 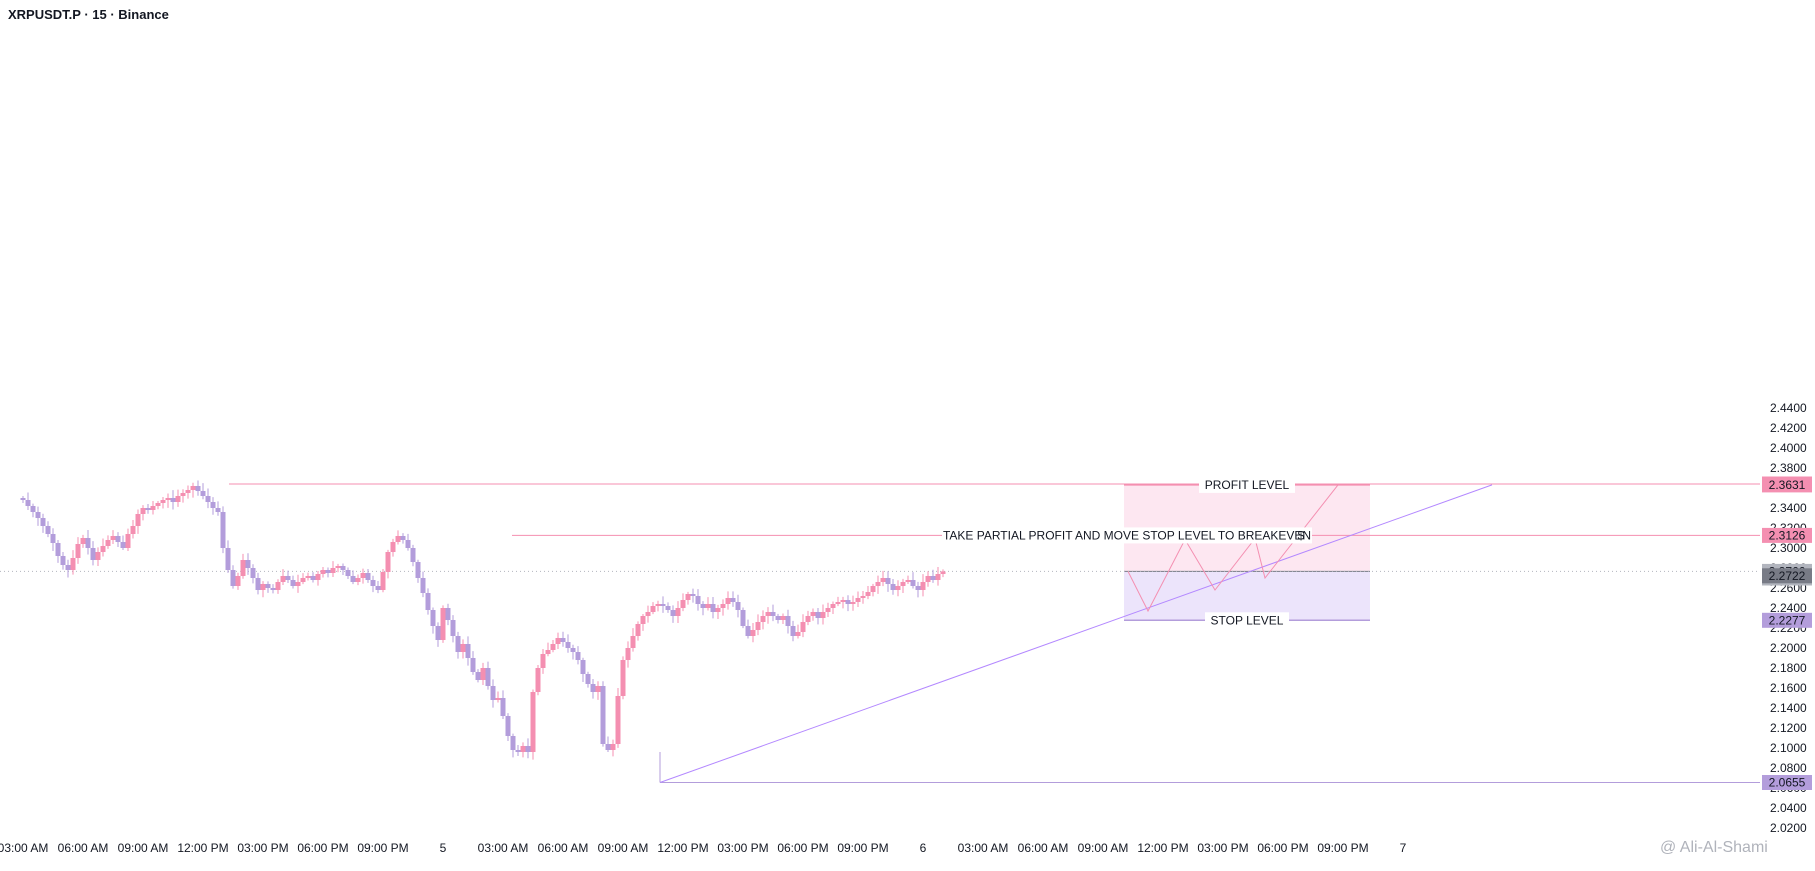 I want to click on stop-label-bg, so click(x=1247, y=620).